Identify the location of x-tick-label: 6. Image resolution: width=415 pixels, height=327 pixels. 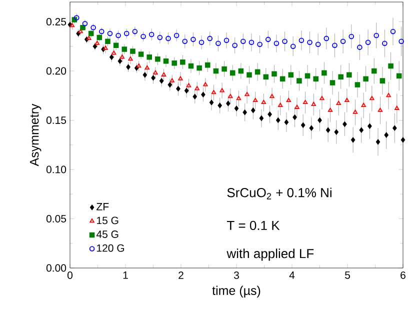
(403, 275).